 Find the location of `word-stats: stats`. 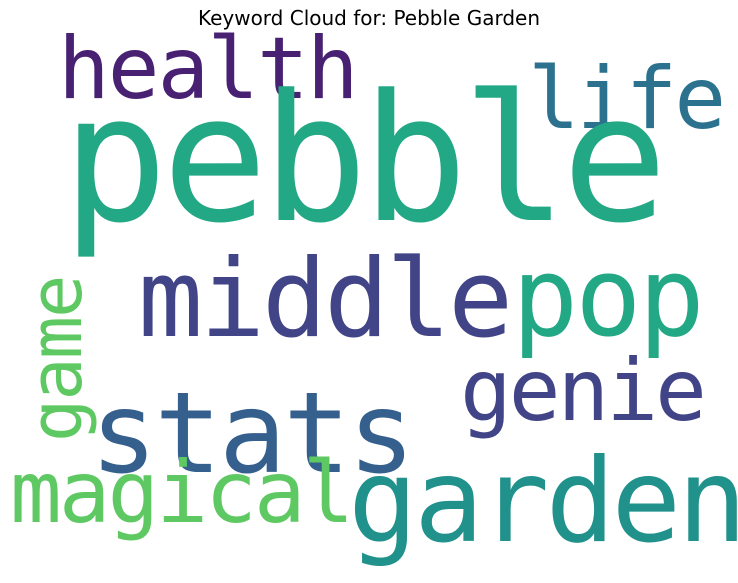

word-stats: stats is located at coordinates (252, 434).